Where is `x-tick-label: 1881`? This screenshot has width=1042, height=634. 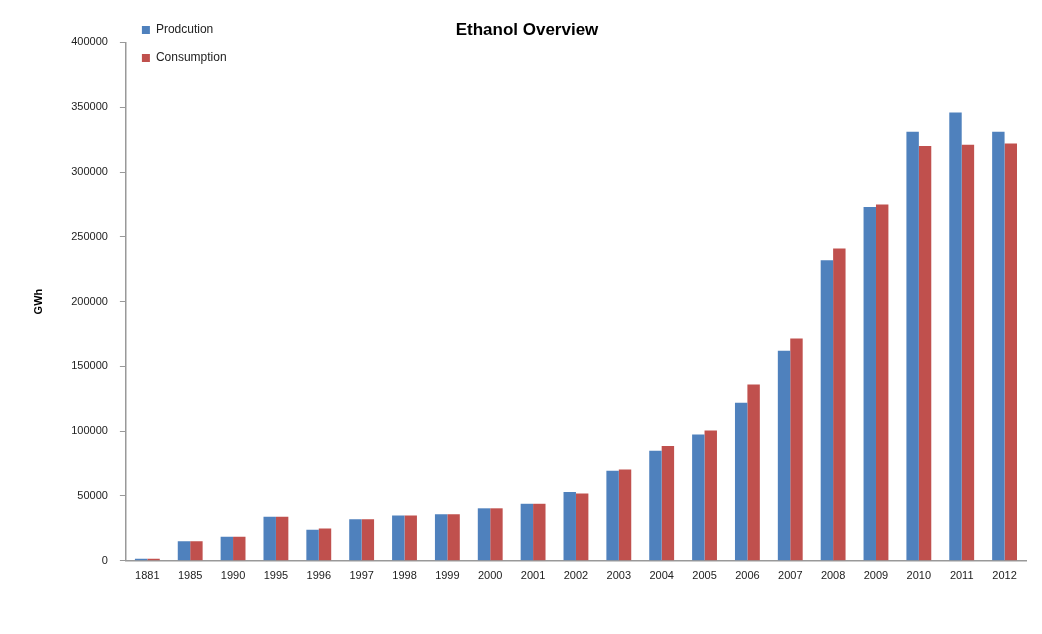 x-tick-label: 1881 is located at coordinates (147, 575).